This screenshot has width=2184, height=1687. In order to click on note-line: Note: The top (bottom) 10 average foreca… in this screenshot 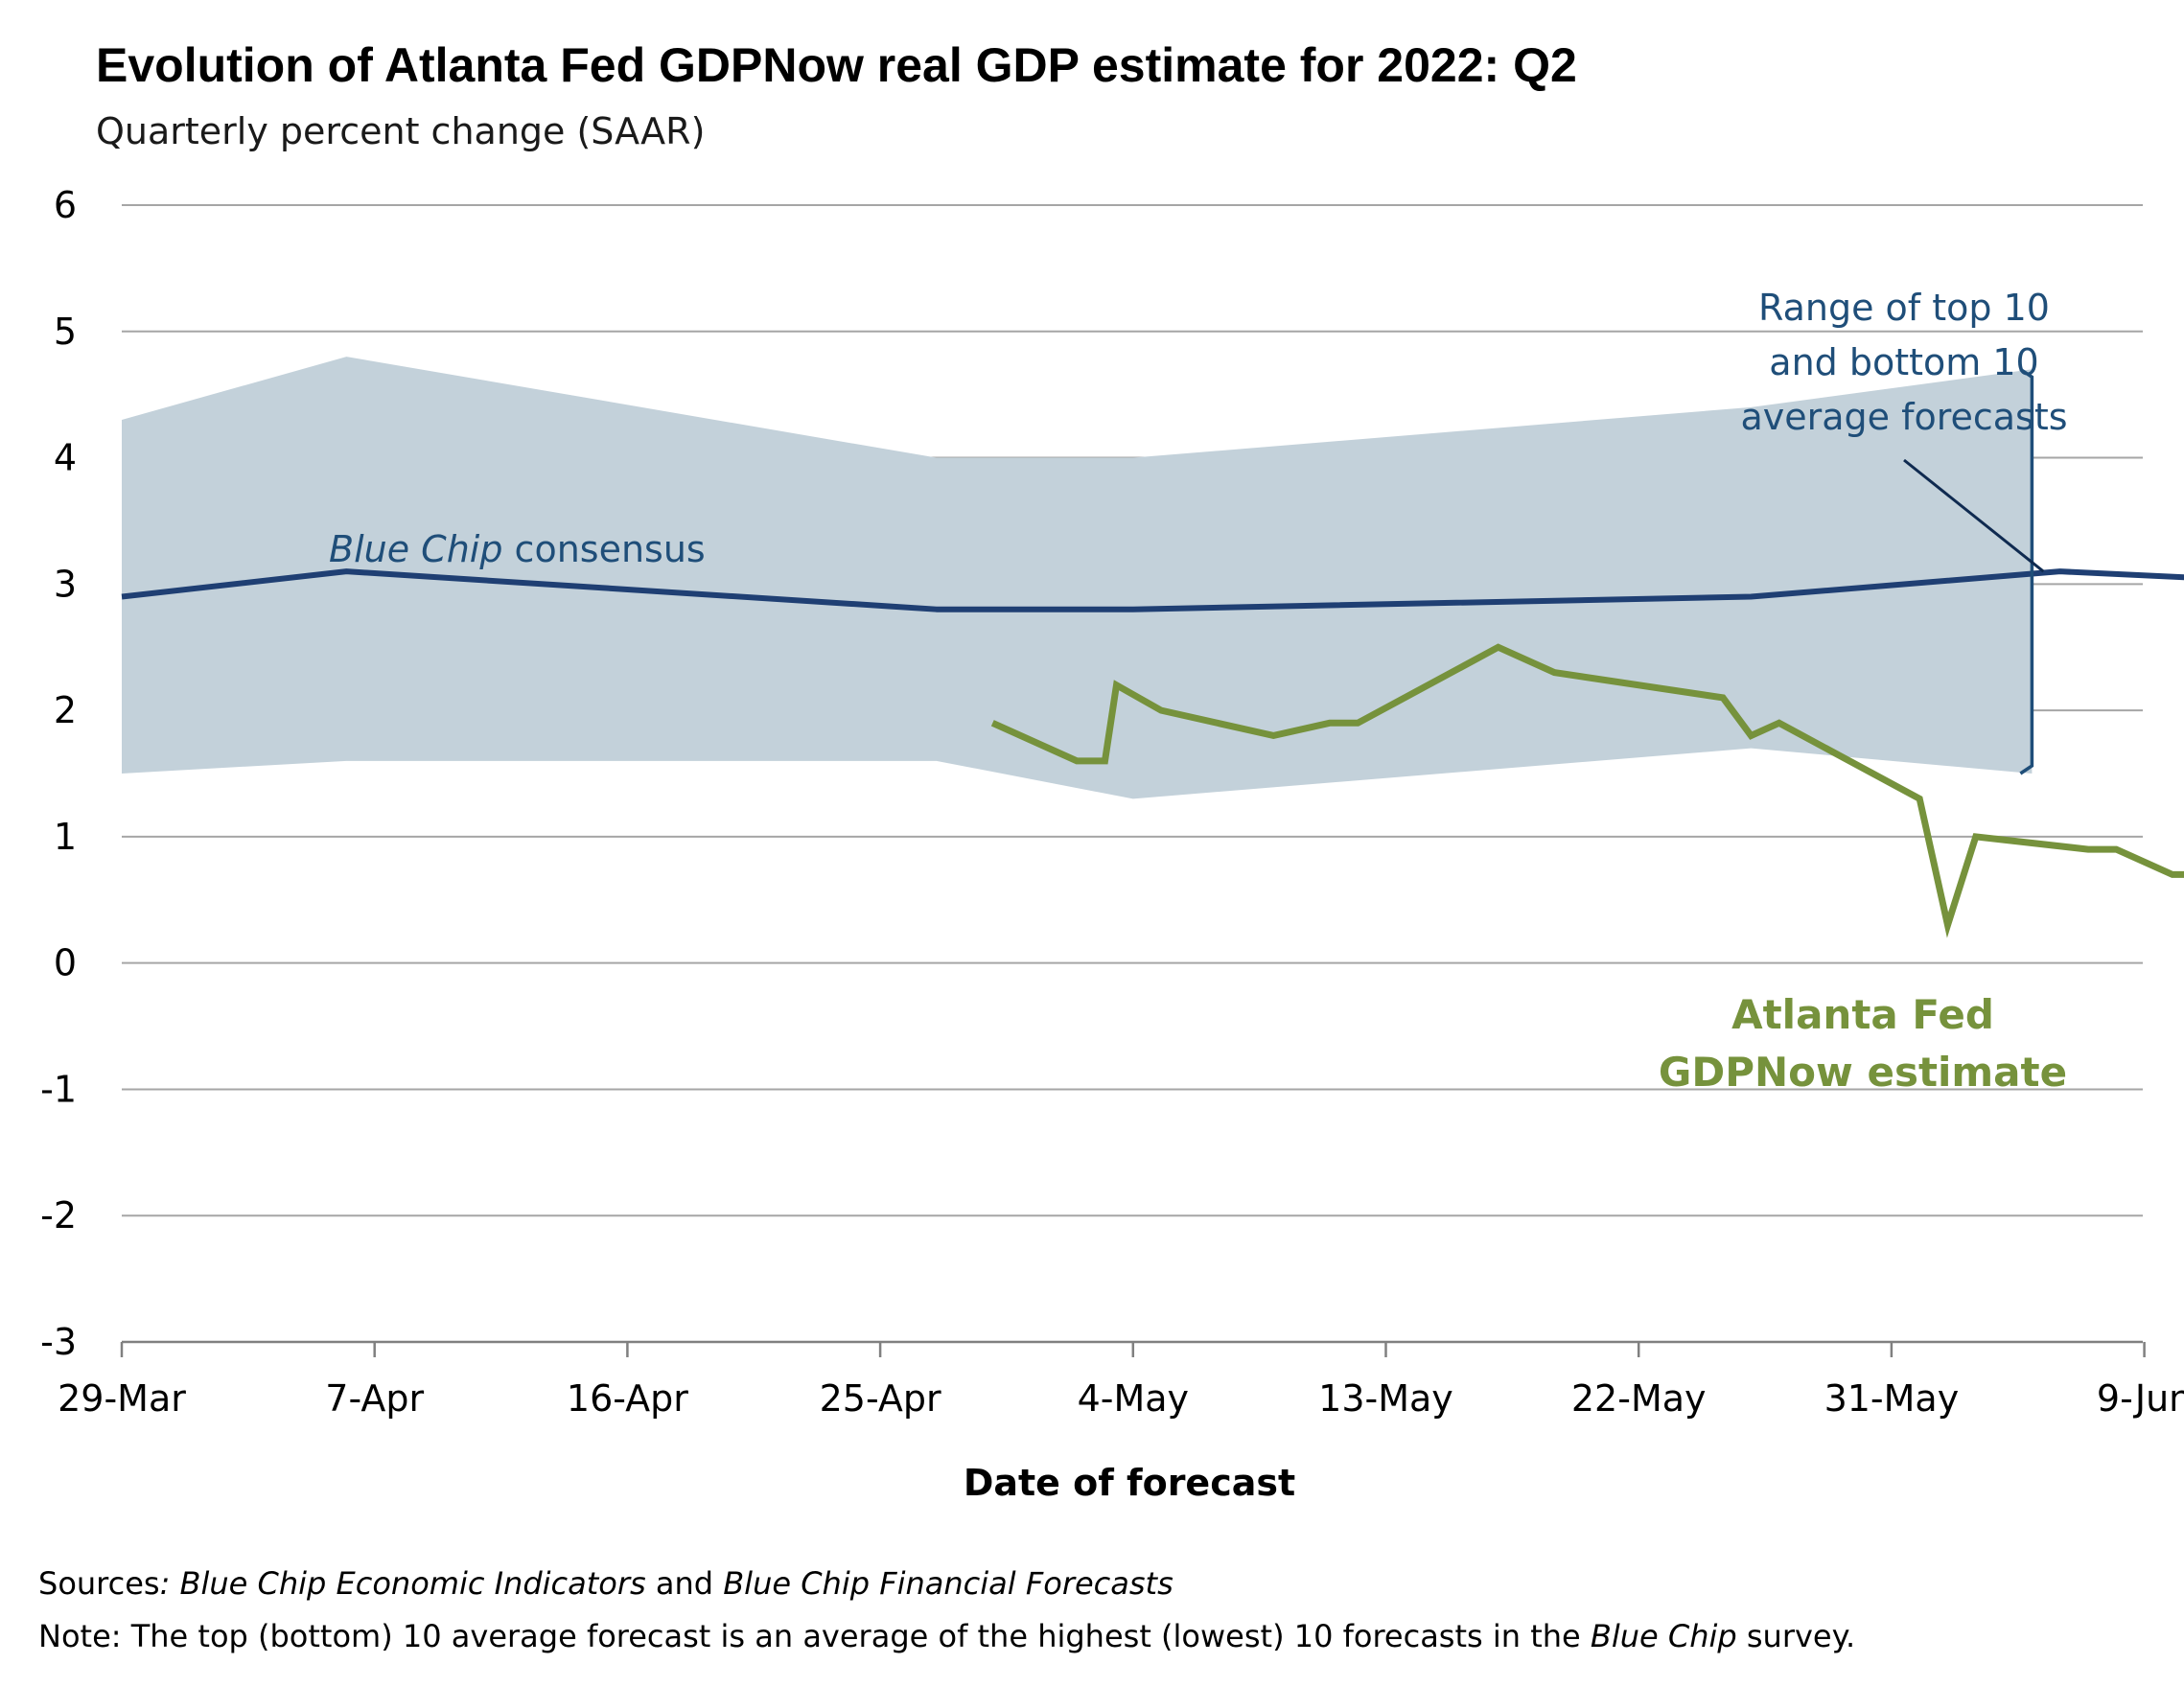, I will do `click(946, 1636)`.